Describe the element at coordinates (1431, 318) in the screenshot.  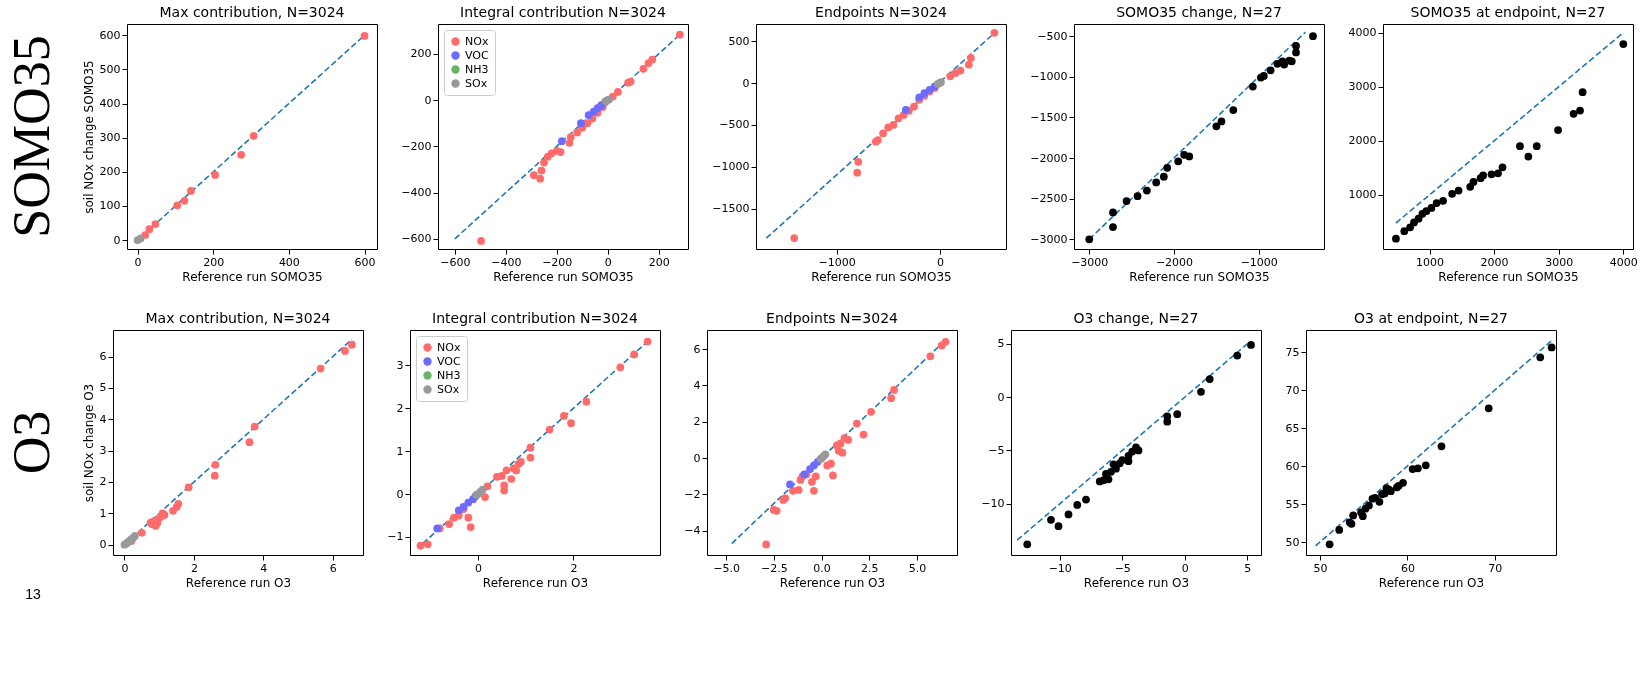
I see `chart-title: O3 at endpoint, N=27` at that location.